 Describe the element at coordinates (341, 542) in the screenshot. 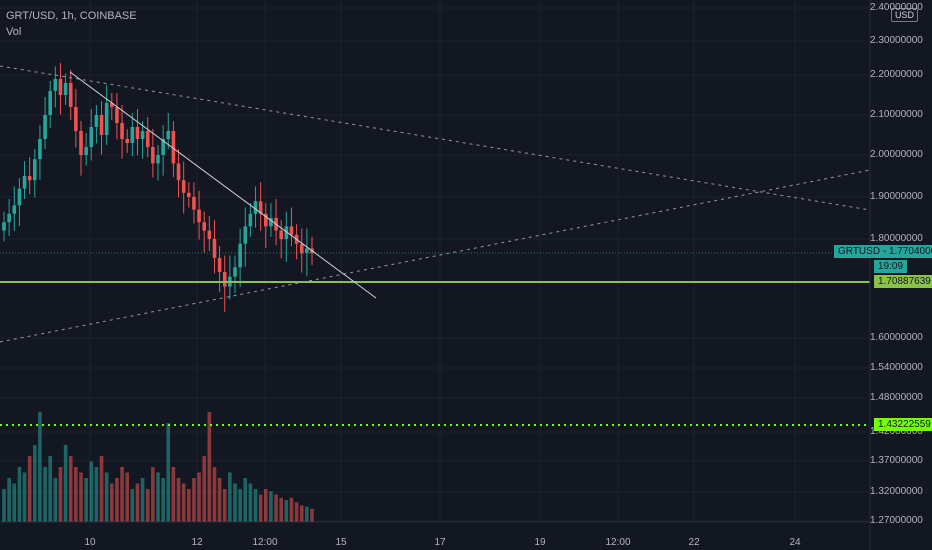

I see `time-axis-label: 15` at that location.